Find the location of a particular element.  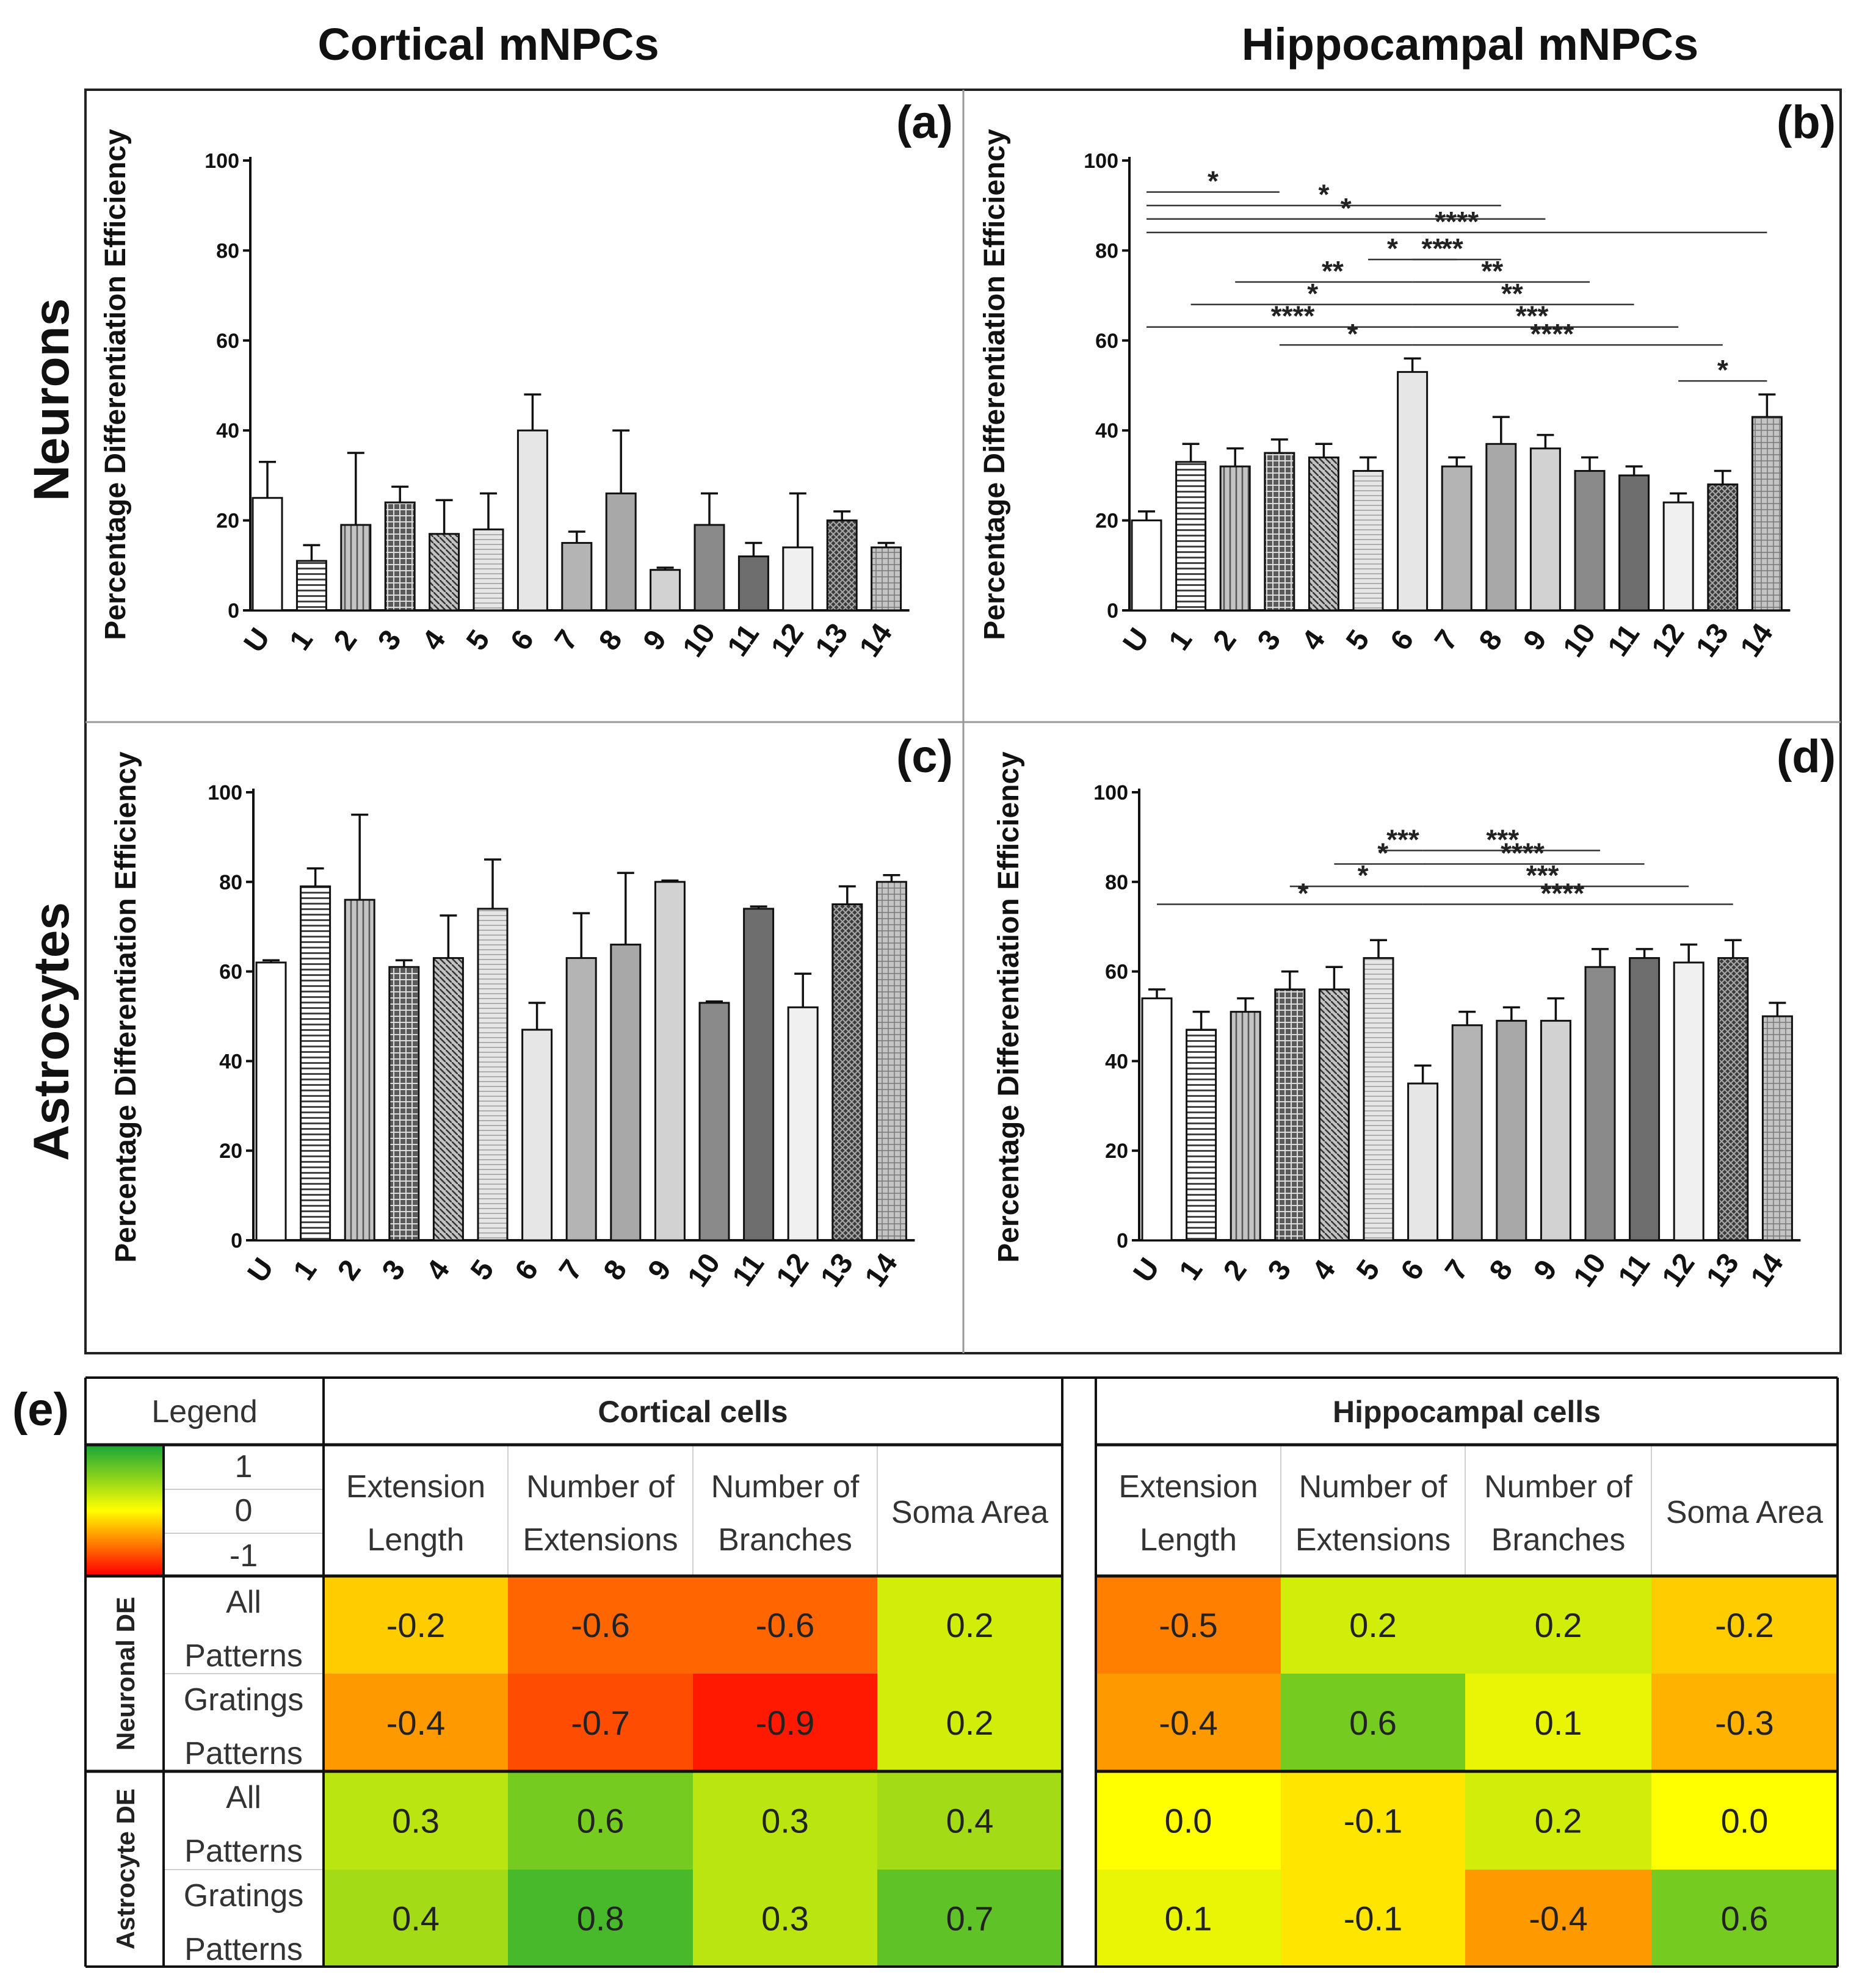

row-label: Patterns is located at coordinates (243, 1656).